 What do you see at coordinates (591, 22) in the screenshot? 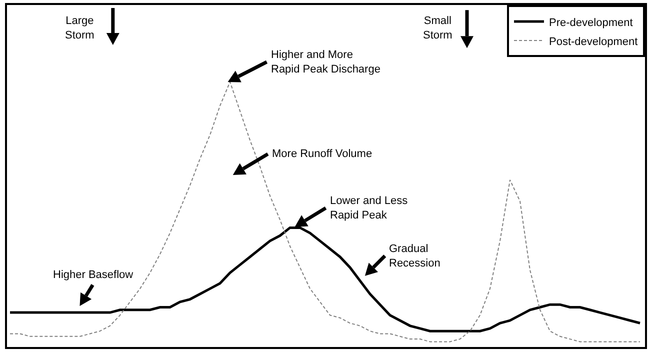
I see `legend-label: Pre-development` at bounding box center [591, 22].